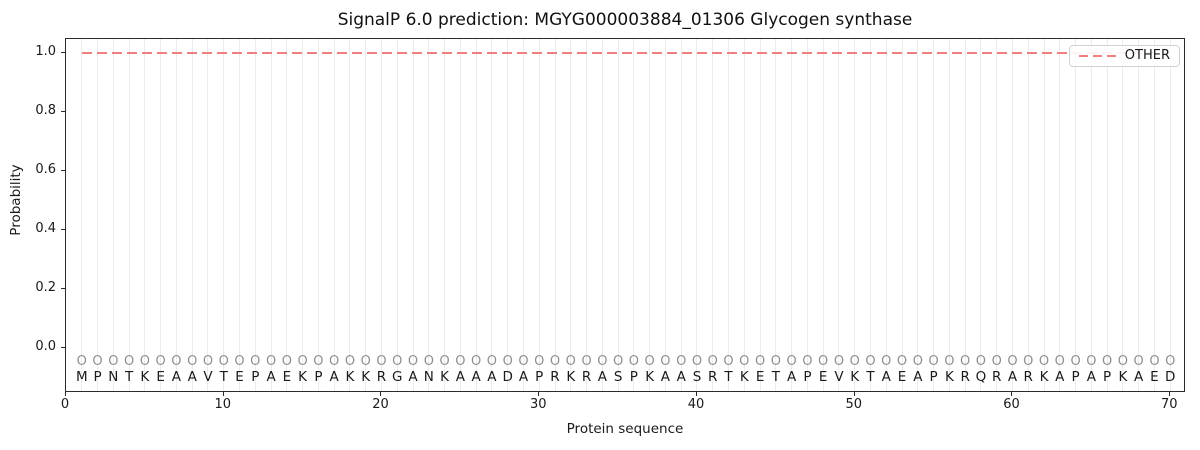  What do you see at coordinates (625, 429) in the screenshot?
I see `x-axis-label: Protein sequence` at bounding box center [625, 429].